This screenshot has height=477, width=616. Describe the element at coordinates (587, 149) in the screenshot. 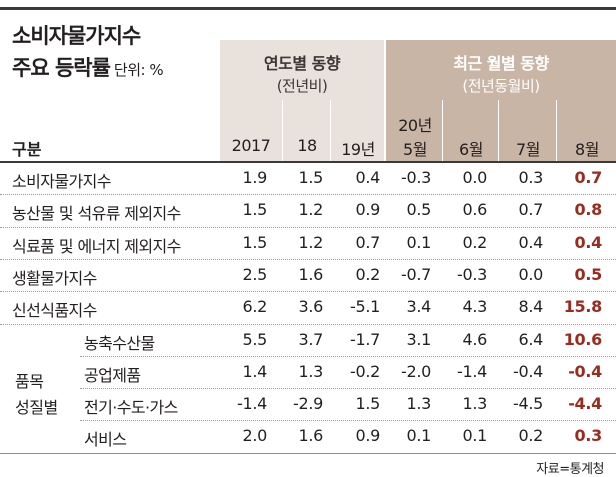

I see `col-header-aug: 8월` at that location.